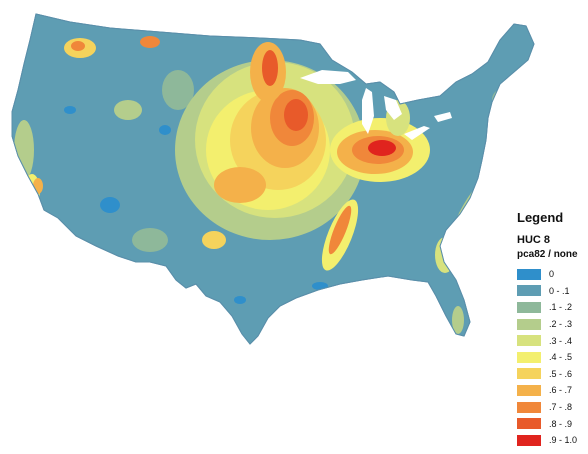 The height and width of the screenshot is (454, 588). Describe the element at coordinates (393, 108) in the screenshot. I see `lake-huron` at that location.